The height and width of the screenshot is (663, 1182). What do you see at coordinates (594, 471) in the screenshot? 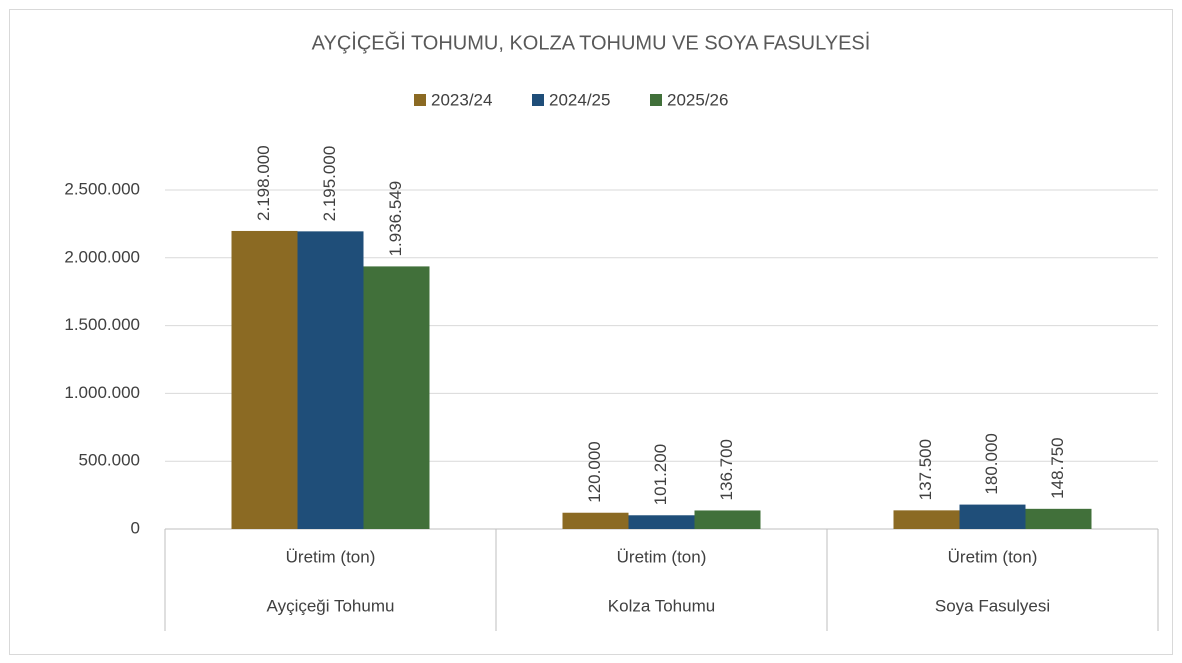
I see `data-label: 120.000` at bounding box center [594, 471].